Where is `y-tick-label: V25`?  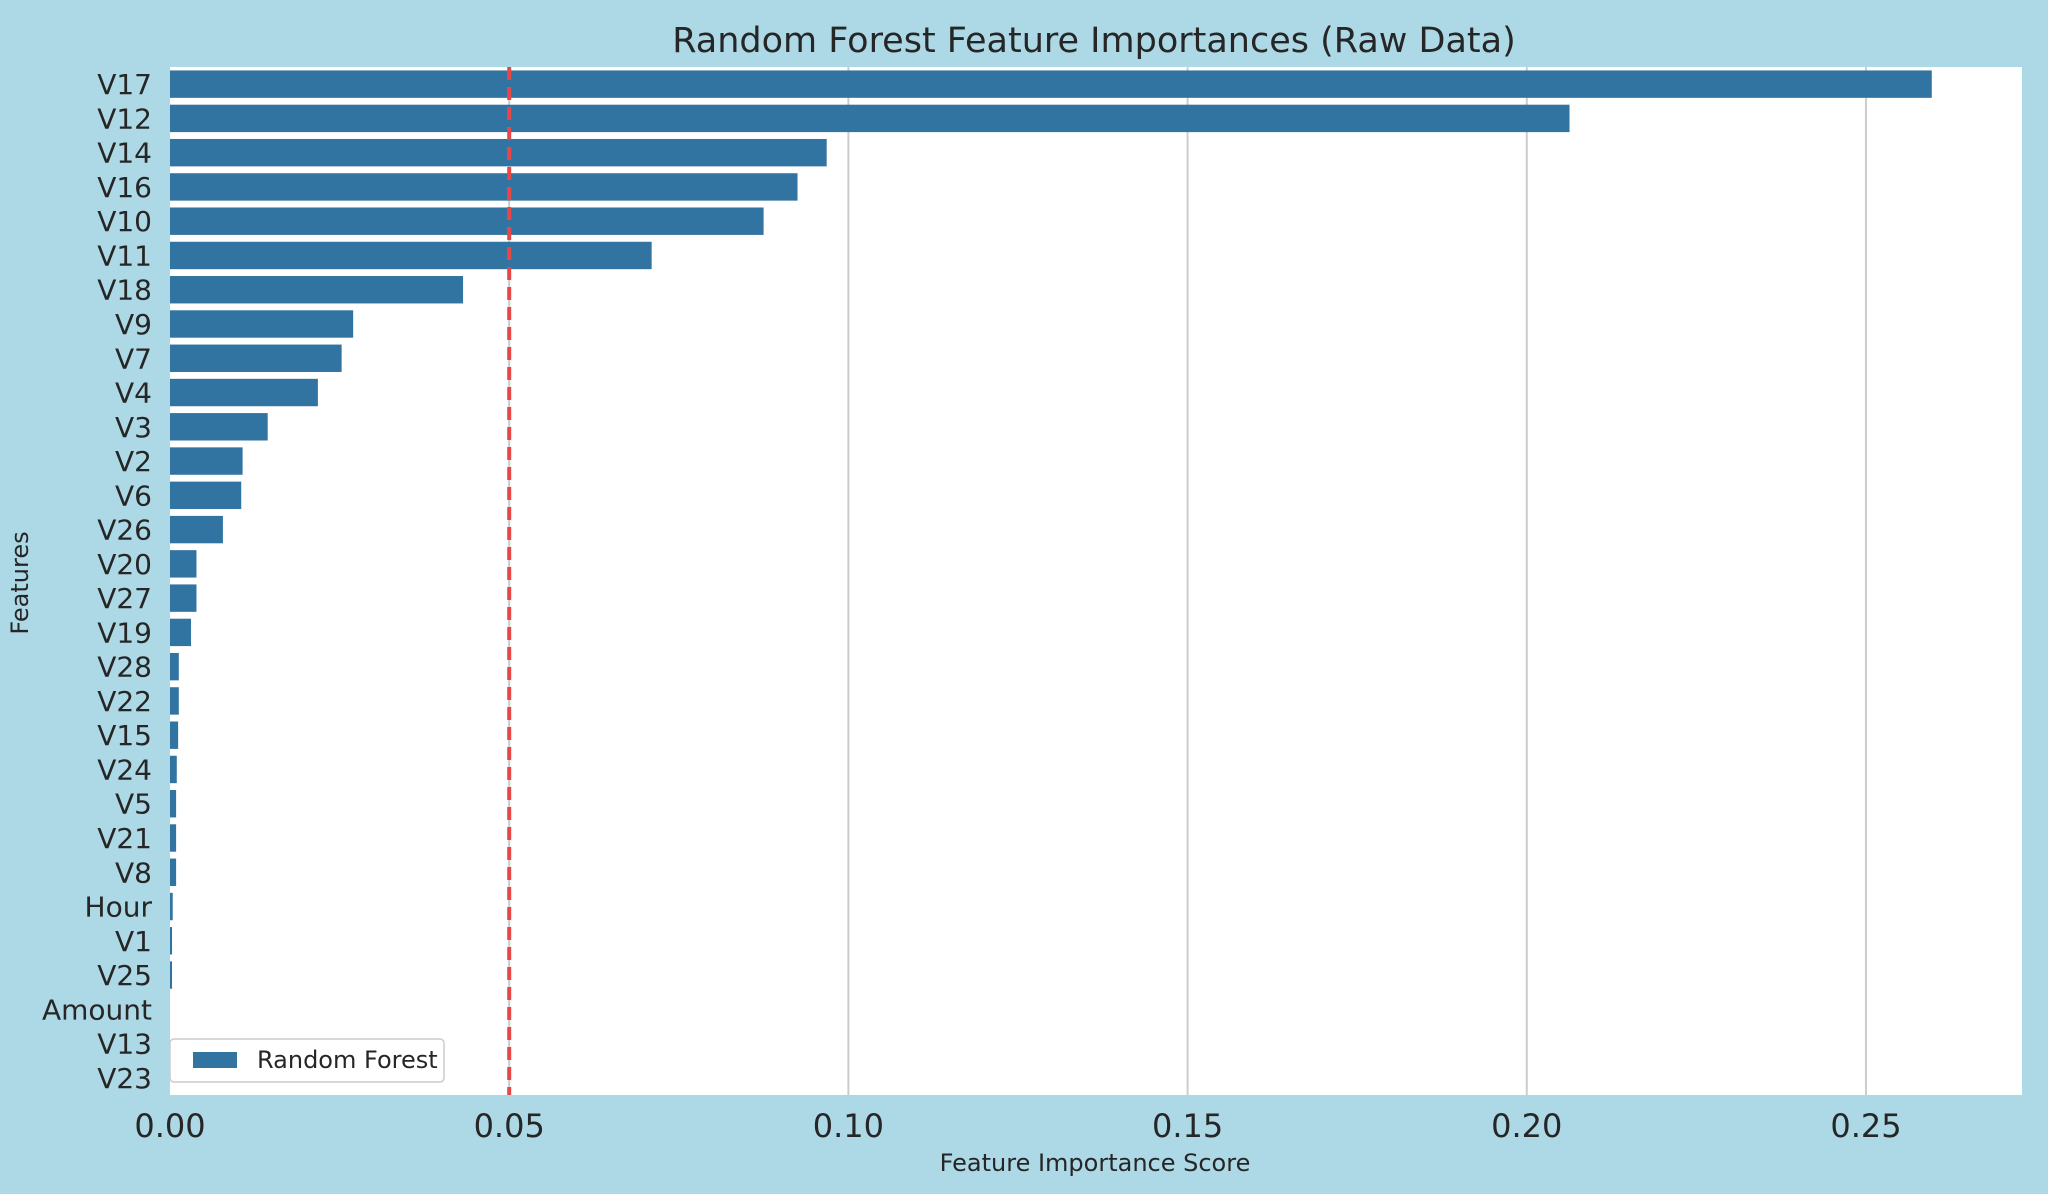
y-tick-label: V25 is located at coordinates (124, 975).